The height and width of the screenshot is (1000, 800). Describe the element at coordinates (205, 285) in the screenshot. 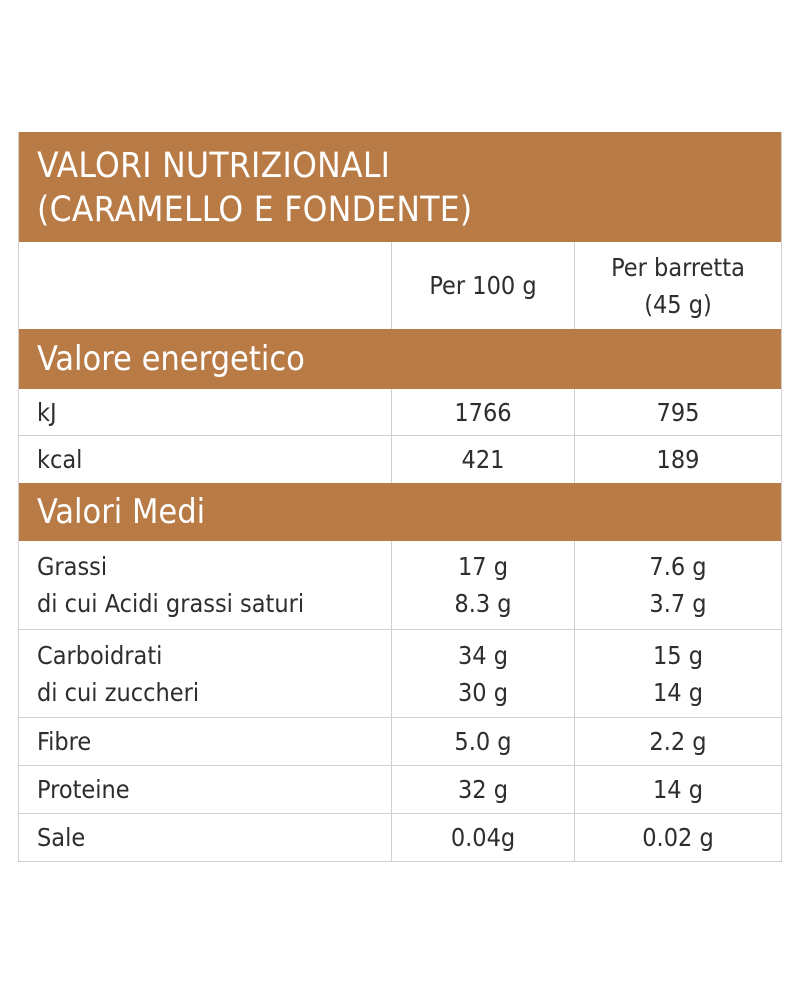

I see `header-empty-cell` at that location.